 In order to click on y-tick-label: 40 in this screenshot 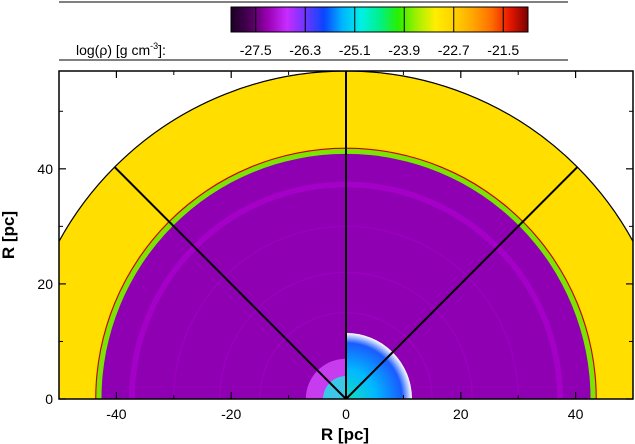, I will do `click(45, 169)`.